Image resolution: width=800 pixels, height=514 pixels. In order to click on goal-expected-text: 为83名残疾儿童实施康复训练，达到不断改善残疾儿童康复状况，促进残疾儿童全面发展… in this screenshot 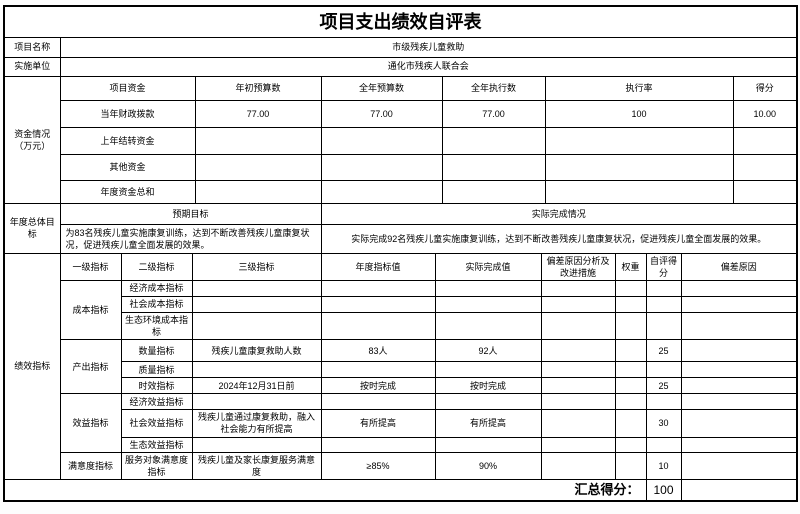, I will do `click(191, 239)`.